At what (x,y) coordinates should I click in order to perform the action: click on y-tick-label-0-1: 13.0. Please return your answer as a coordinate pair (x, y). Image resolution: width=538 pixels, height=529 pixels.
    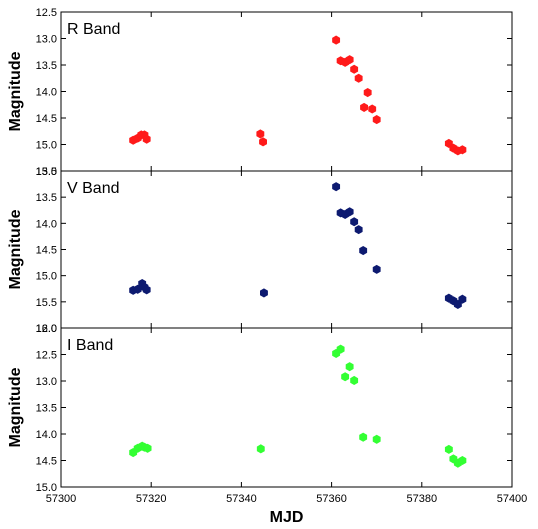
    Looking at the image, I should click on (46, 40).